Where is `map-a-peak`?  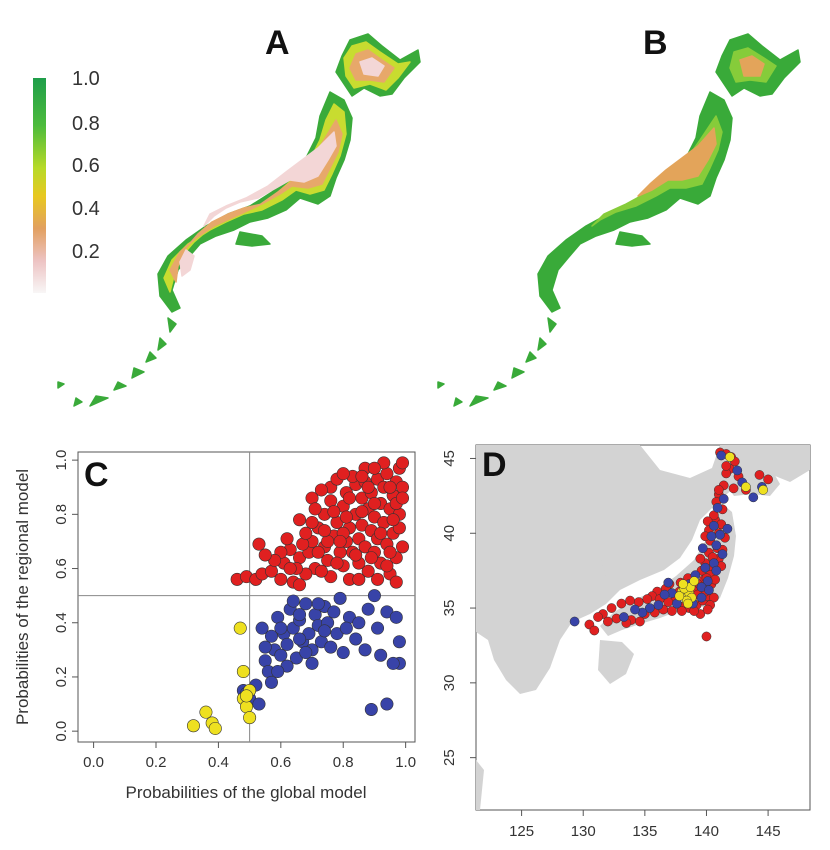
map-a-peak is located at coordinates (282, 167).